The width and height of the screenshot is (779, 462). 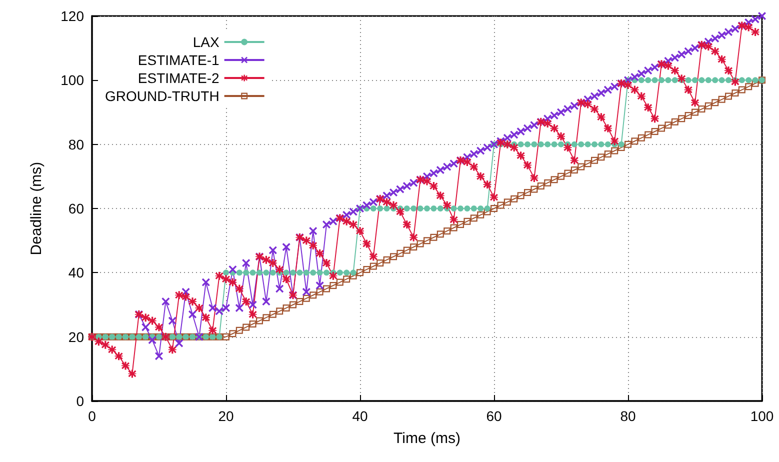 I want to click on y-axis-title: Deadline (ms), so click(x=36, y=209).